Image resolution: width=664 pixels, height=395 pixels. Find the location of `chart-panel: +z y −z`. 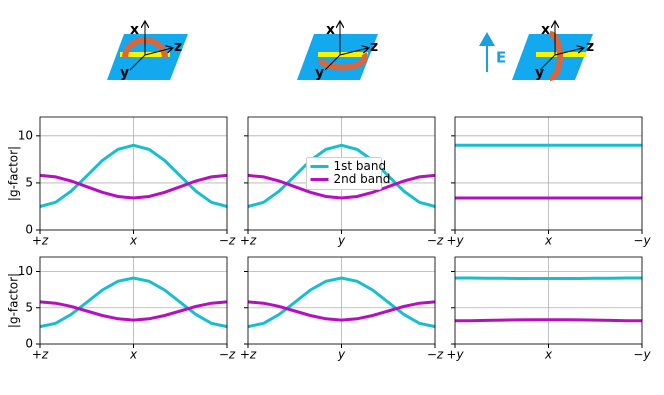

chart-panel: +z y −z is located at coordinates (342, 309).